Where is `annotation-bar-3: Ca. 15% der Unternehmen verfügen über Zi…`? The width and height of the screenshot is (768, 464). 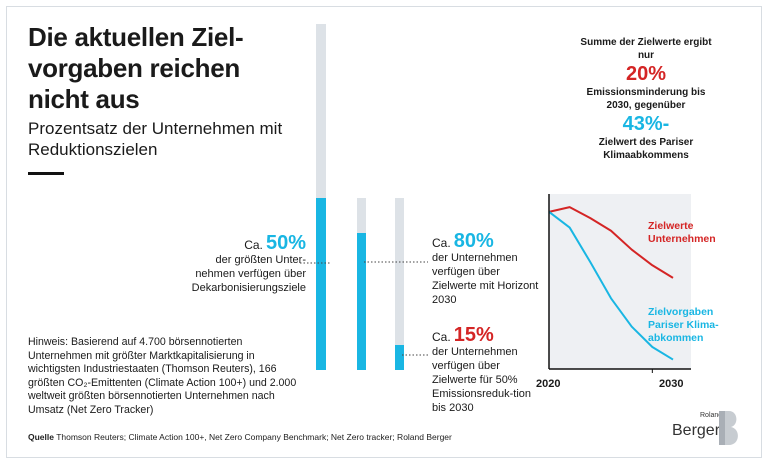
annotation-bar-3: Ca. 15% der Unternehmen verfügen über Zi… is located at coordinates (487, 370).